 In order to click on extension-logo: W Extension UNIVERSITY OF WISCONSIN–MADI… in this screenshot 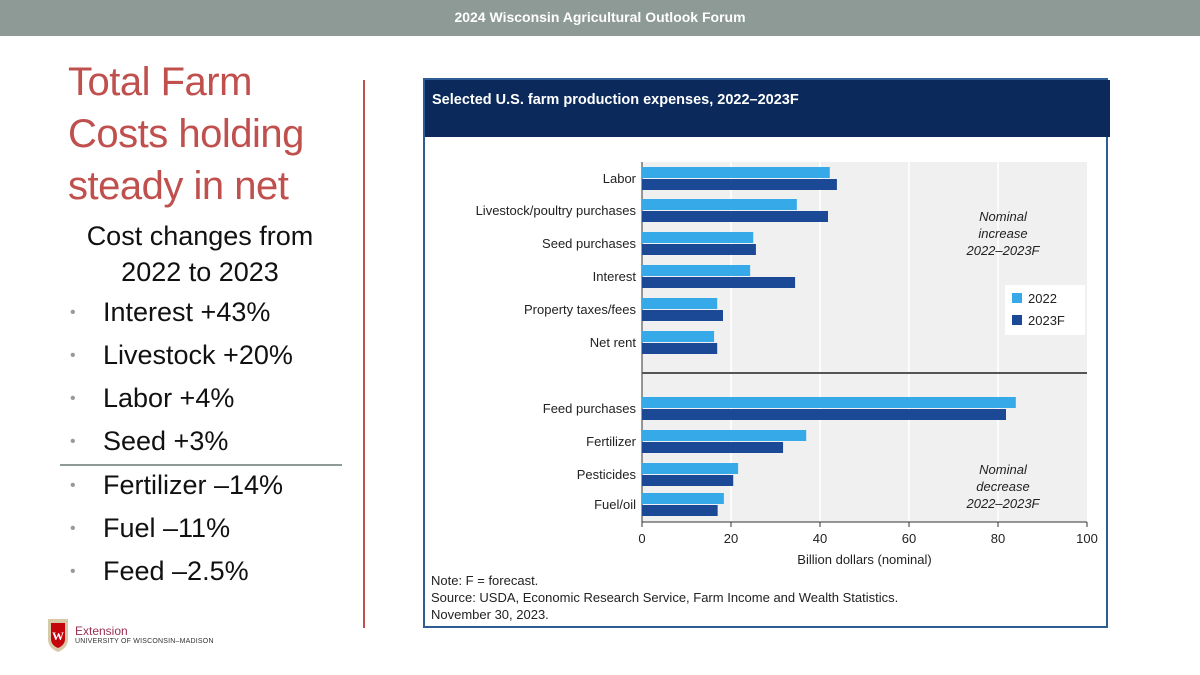, I will do `click(129, 634)`.